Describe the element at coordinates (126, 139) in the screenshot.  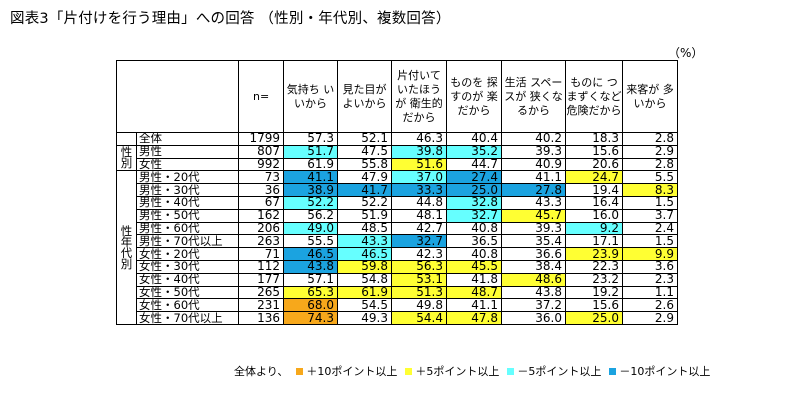
I see `group-label` at that location.